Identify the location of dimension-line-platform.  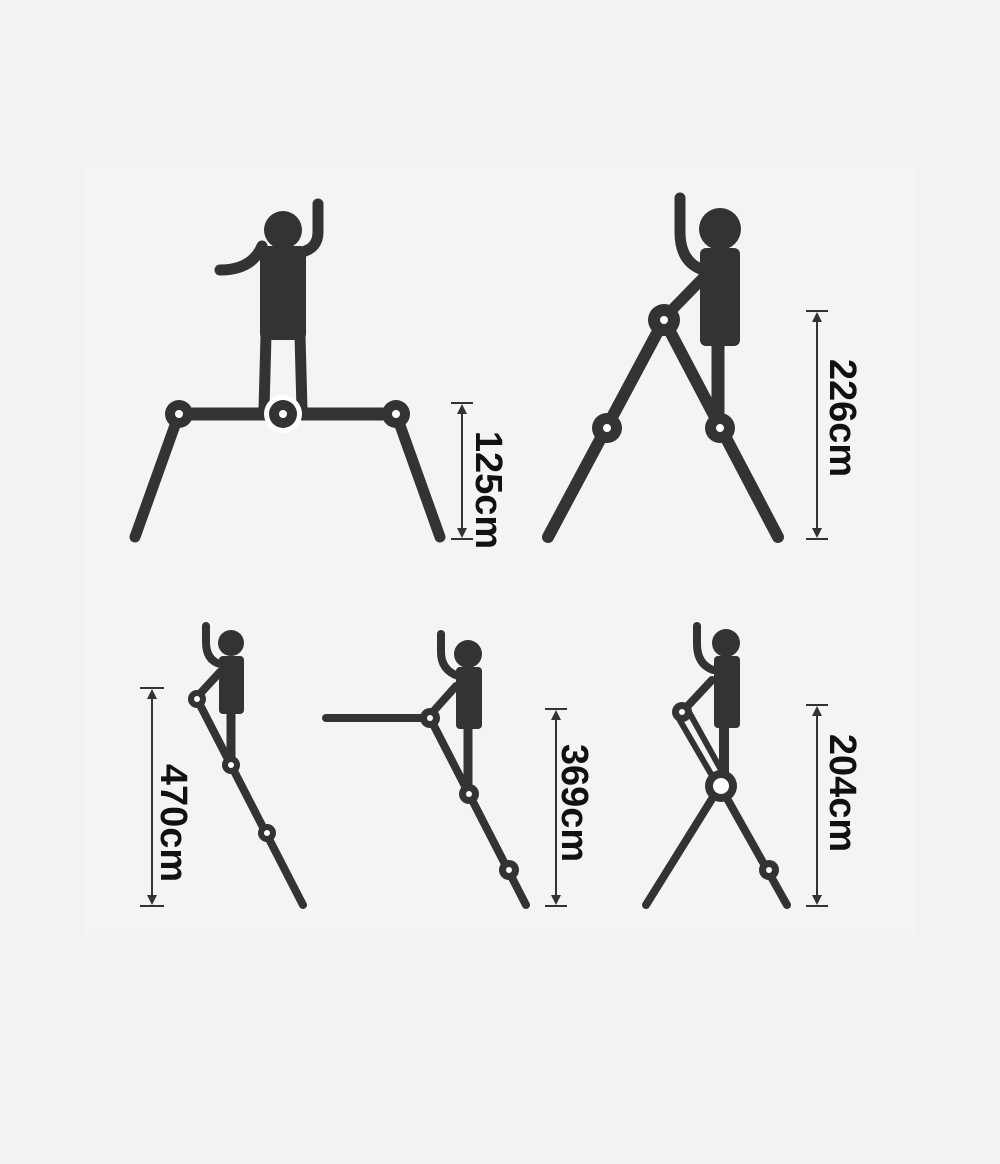
(462, 471).